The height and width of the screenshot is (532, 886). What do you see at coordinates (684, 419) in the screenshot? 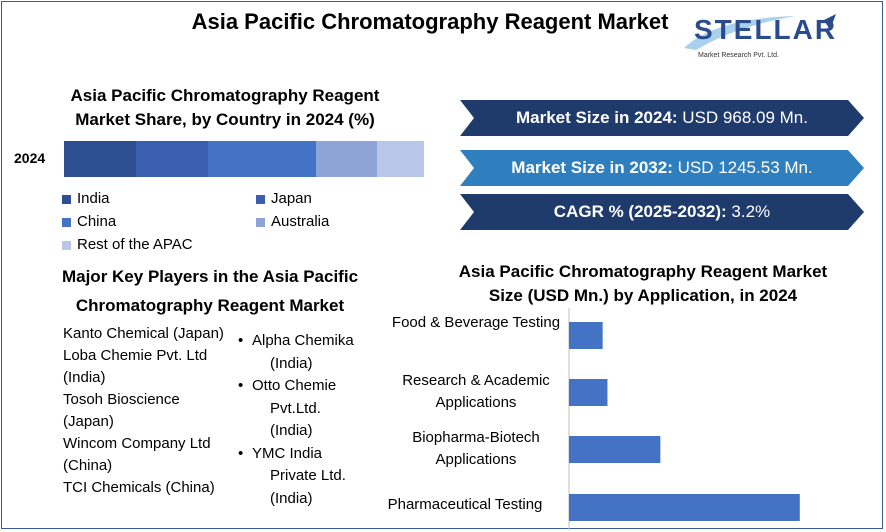
I see `application-bar-chart` at bounding box center [684, 419].